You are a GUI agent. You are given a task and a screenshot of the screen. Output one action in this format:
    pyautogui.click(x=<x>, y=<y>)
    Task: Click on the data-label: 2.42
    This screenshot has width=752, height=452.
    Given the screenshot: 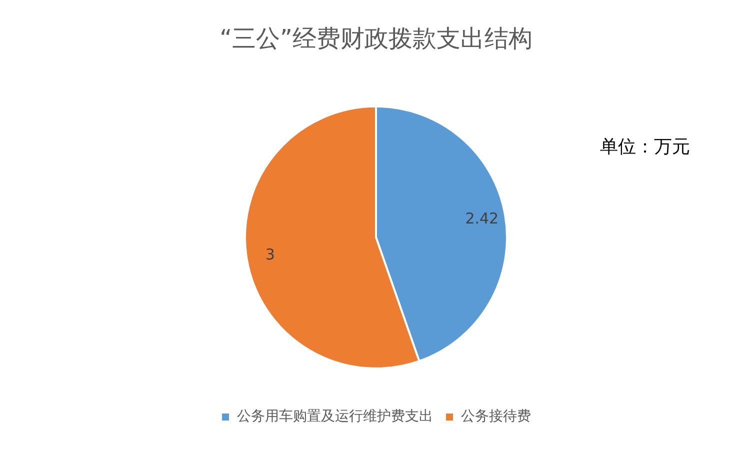 What is the action you would take?
    pyautogui.click(x=482, y=218)
    